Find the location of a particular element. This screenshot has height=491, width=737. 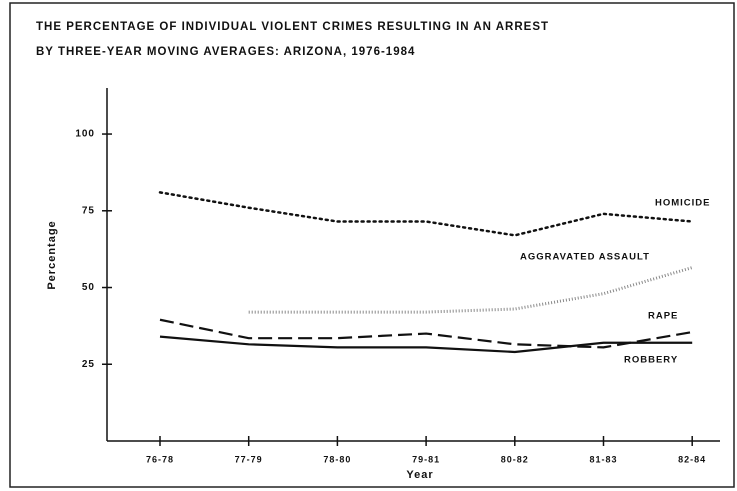

y-tick-label: 100 is located at coordinates (85, 134).